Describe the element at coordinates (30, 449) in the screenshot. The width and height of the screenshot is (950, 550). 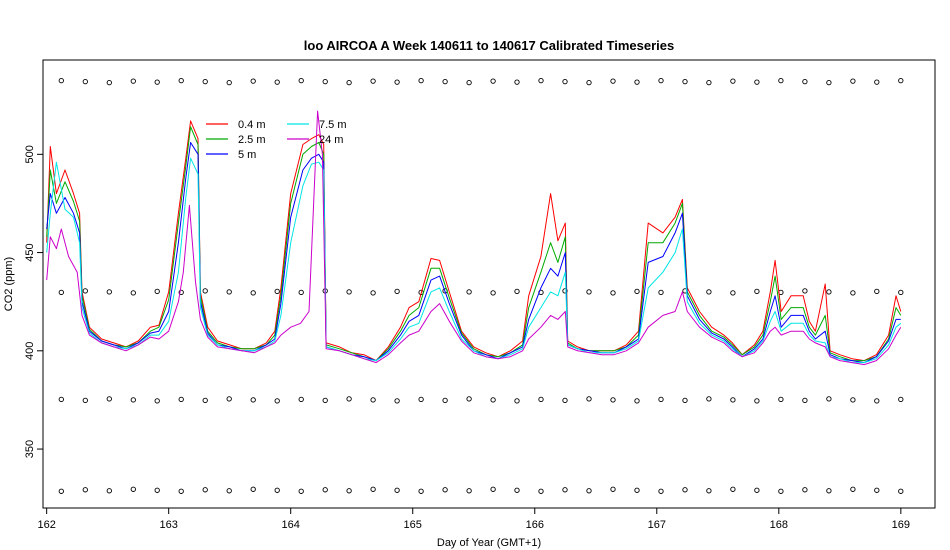
I see `y-tick-label: 350` at that location.